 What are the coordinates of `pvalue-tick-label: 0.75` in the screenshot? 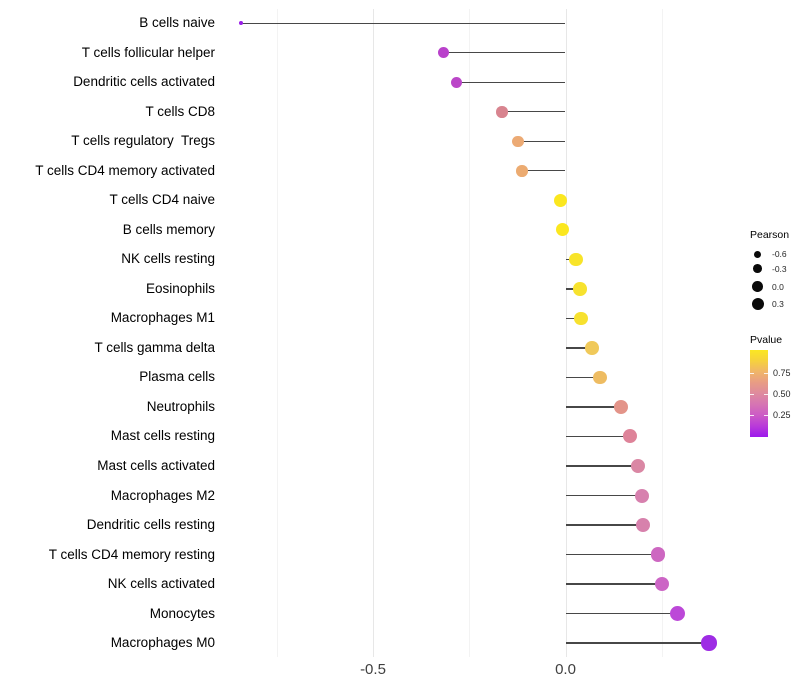 It's located at (782, 373).